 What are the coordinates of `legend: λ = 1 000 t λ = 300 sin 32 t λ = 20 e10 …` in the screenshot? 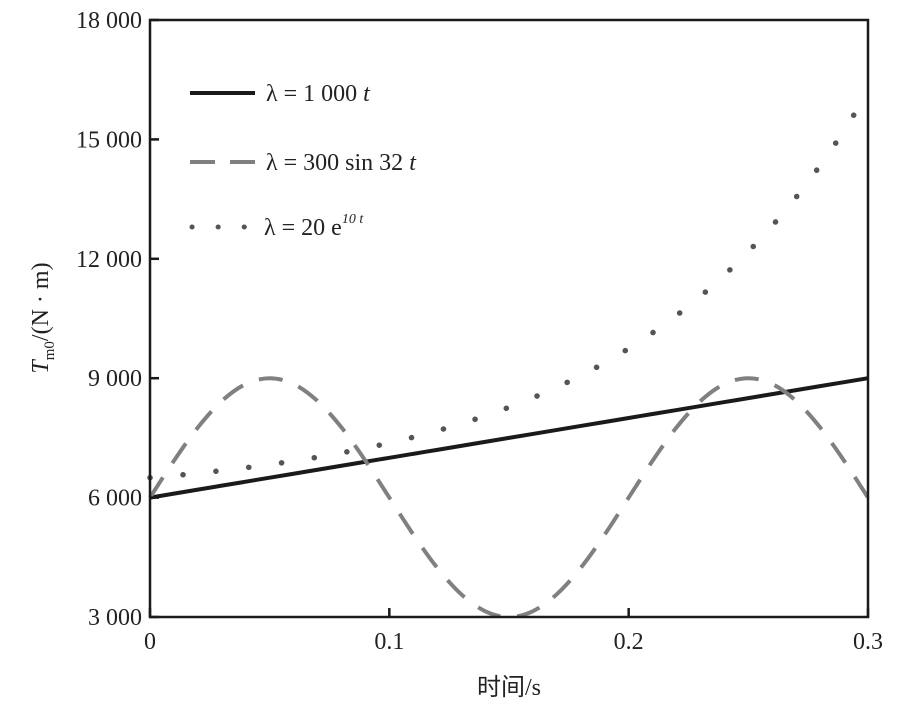 It's located at (303, 161).